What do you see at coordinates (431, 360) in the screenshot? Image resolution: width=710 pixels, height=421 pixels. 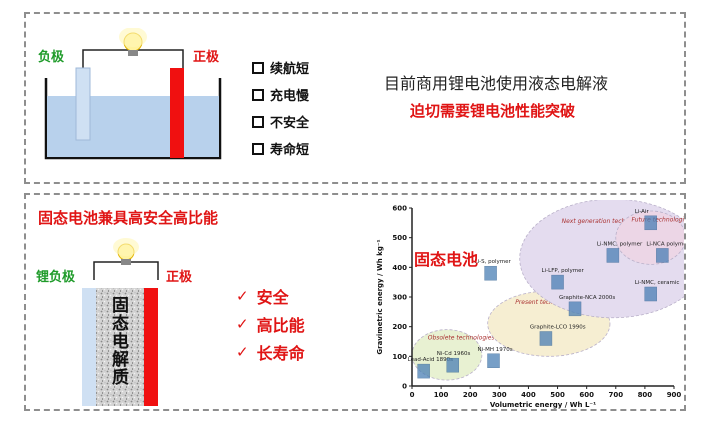 I see `chart-point-label-0: Lead-Acid 1890s` at bounding box center [431, 360].